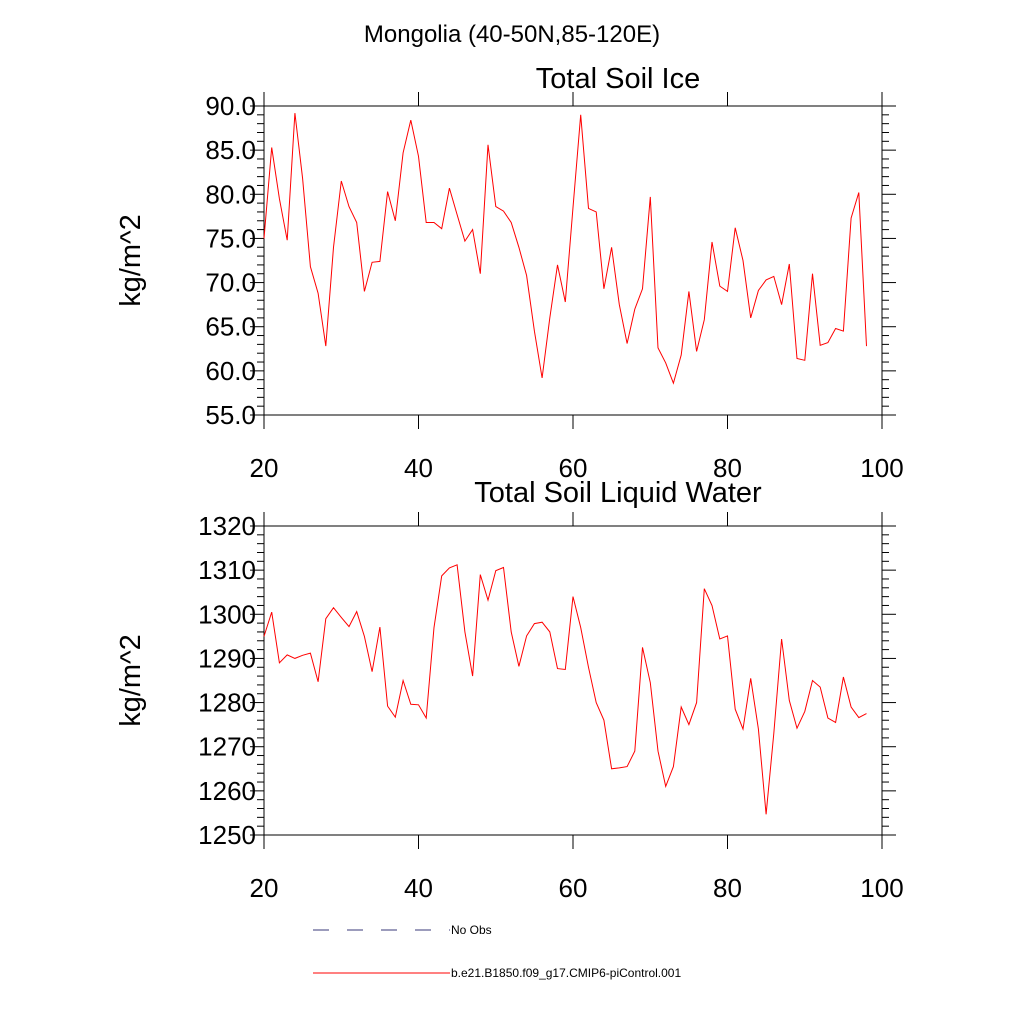 Image resolution: width=1024 pixels, height=1024 pixels. What do you see at coordinates (227, 791) in the screenshot?
I see `y-tick-label: 1260` at bounding box center [227, 791].